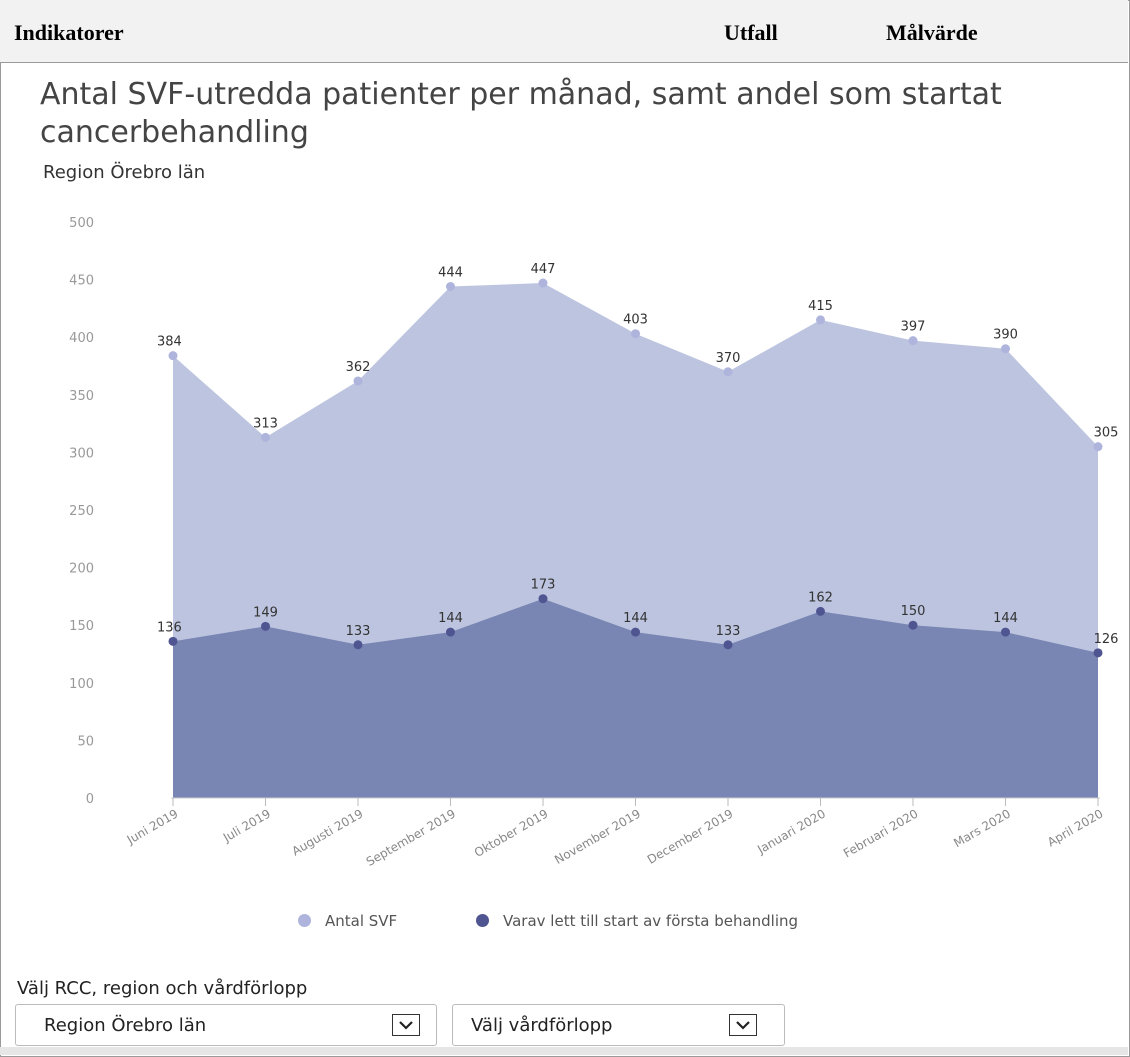 The height and width of the screenshot is (1057, 1130). I want to click on y-tick-label: 450, so click(81, 281).